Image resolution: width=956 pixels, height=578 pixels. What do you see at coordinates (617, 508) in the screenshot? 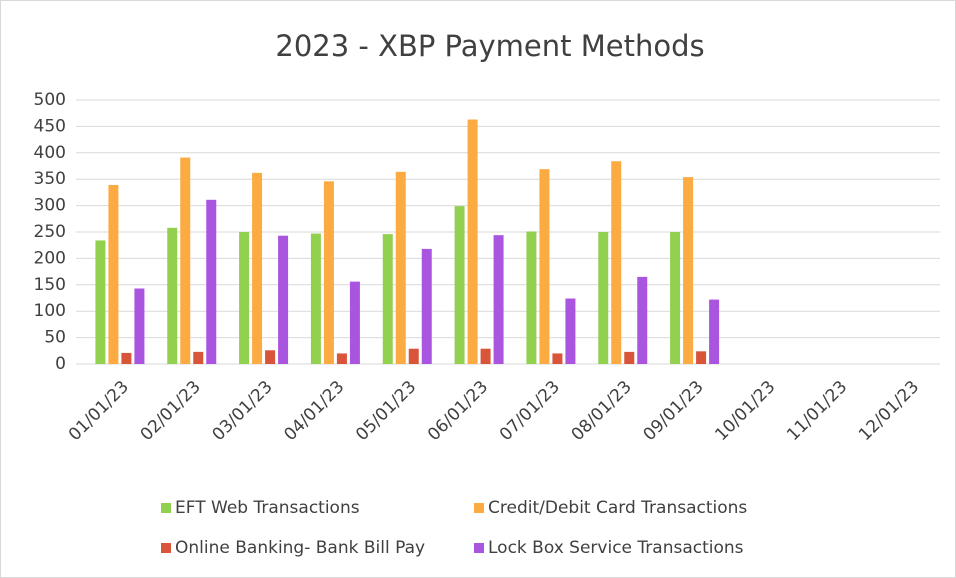
I see `legend-label: Credit/Debit Card Transactions` at bounding box center [617, 508].